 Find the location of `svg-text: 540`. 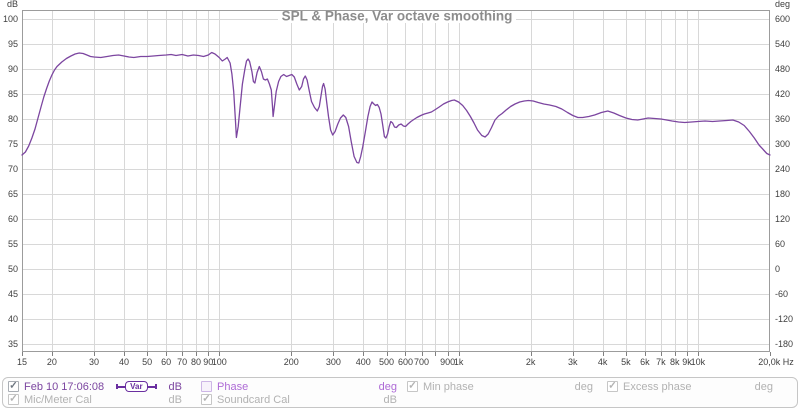

svg-text: 540 is located at coordinates (782, 44).